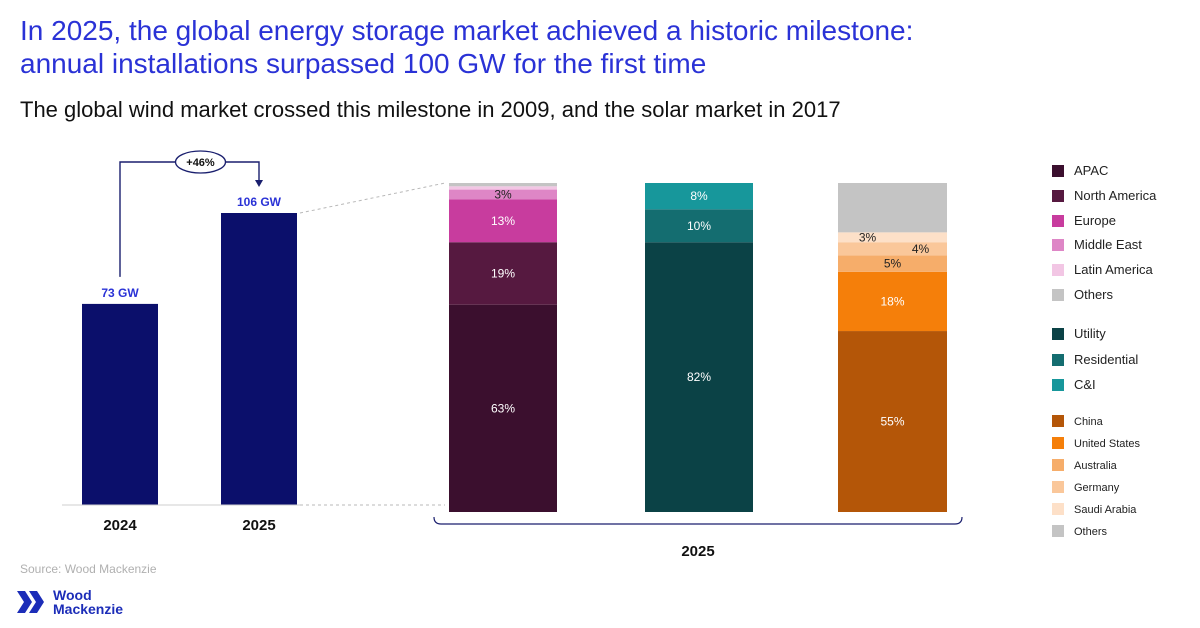  I want to click on legend-label-14: Others, so click(1091, 532).